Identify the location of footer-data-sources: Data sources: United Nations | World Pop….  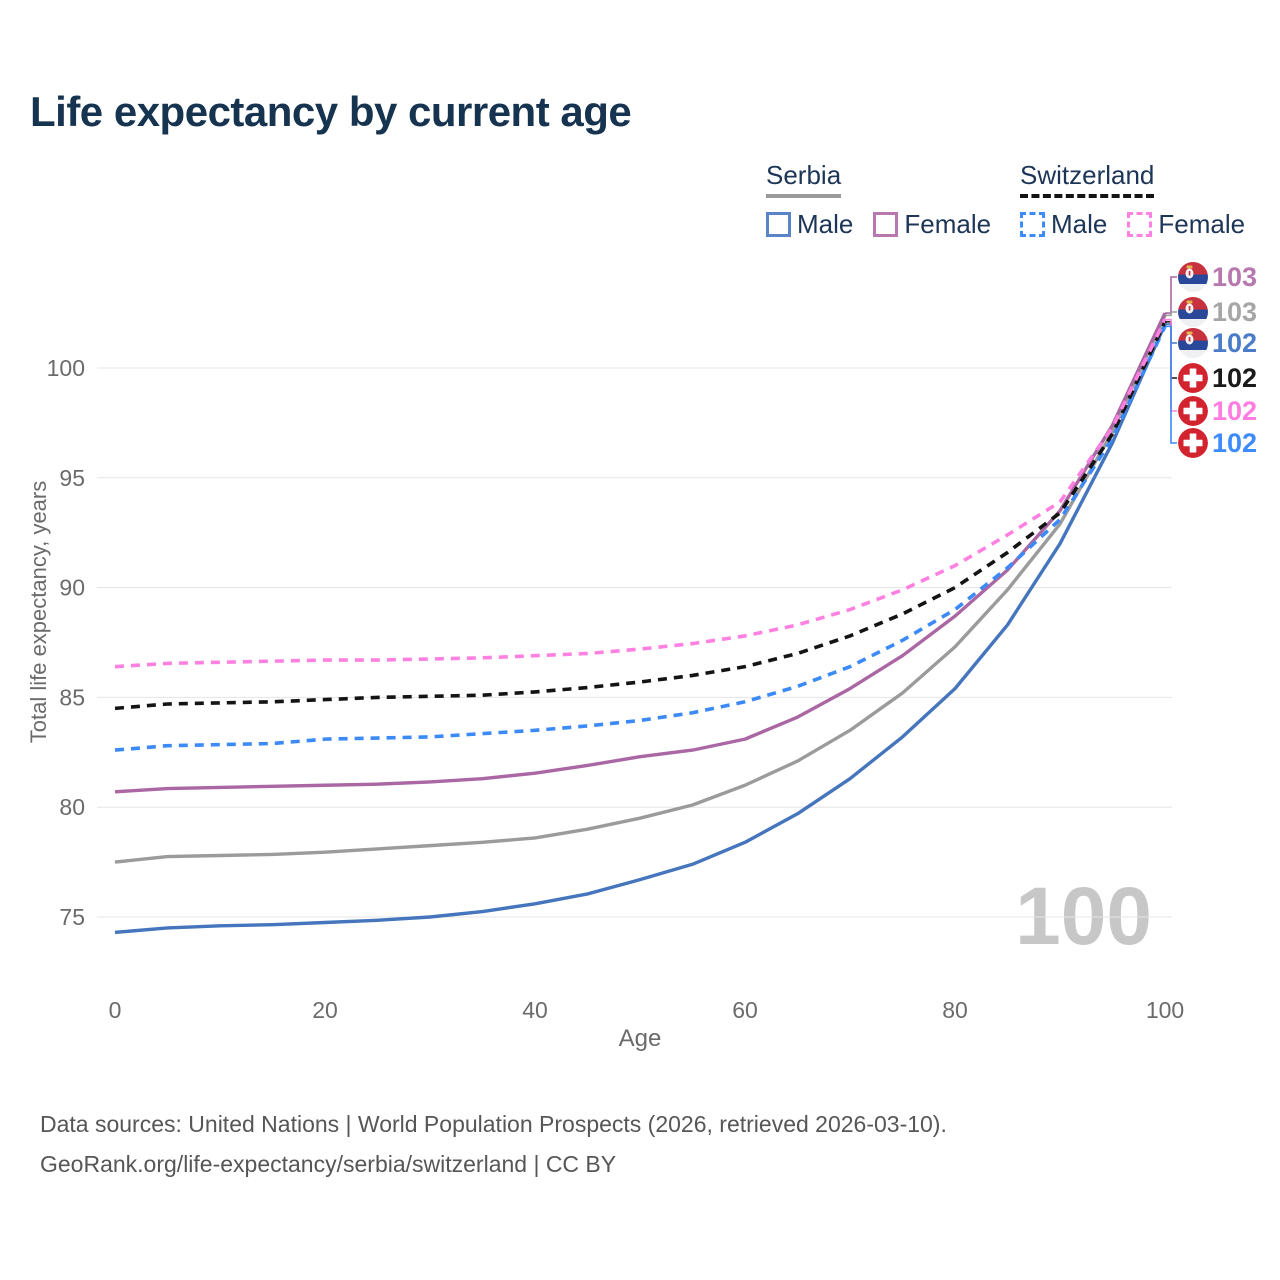
(493, 1124).